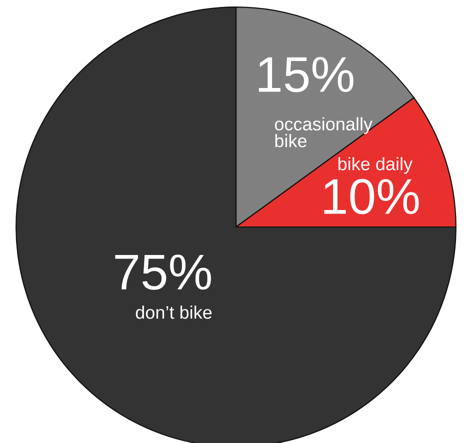  I want to click on slice-label: occasionally bike, so click(323, 132).